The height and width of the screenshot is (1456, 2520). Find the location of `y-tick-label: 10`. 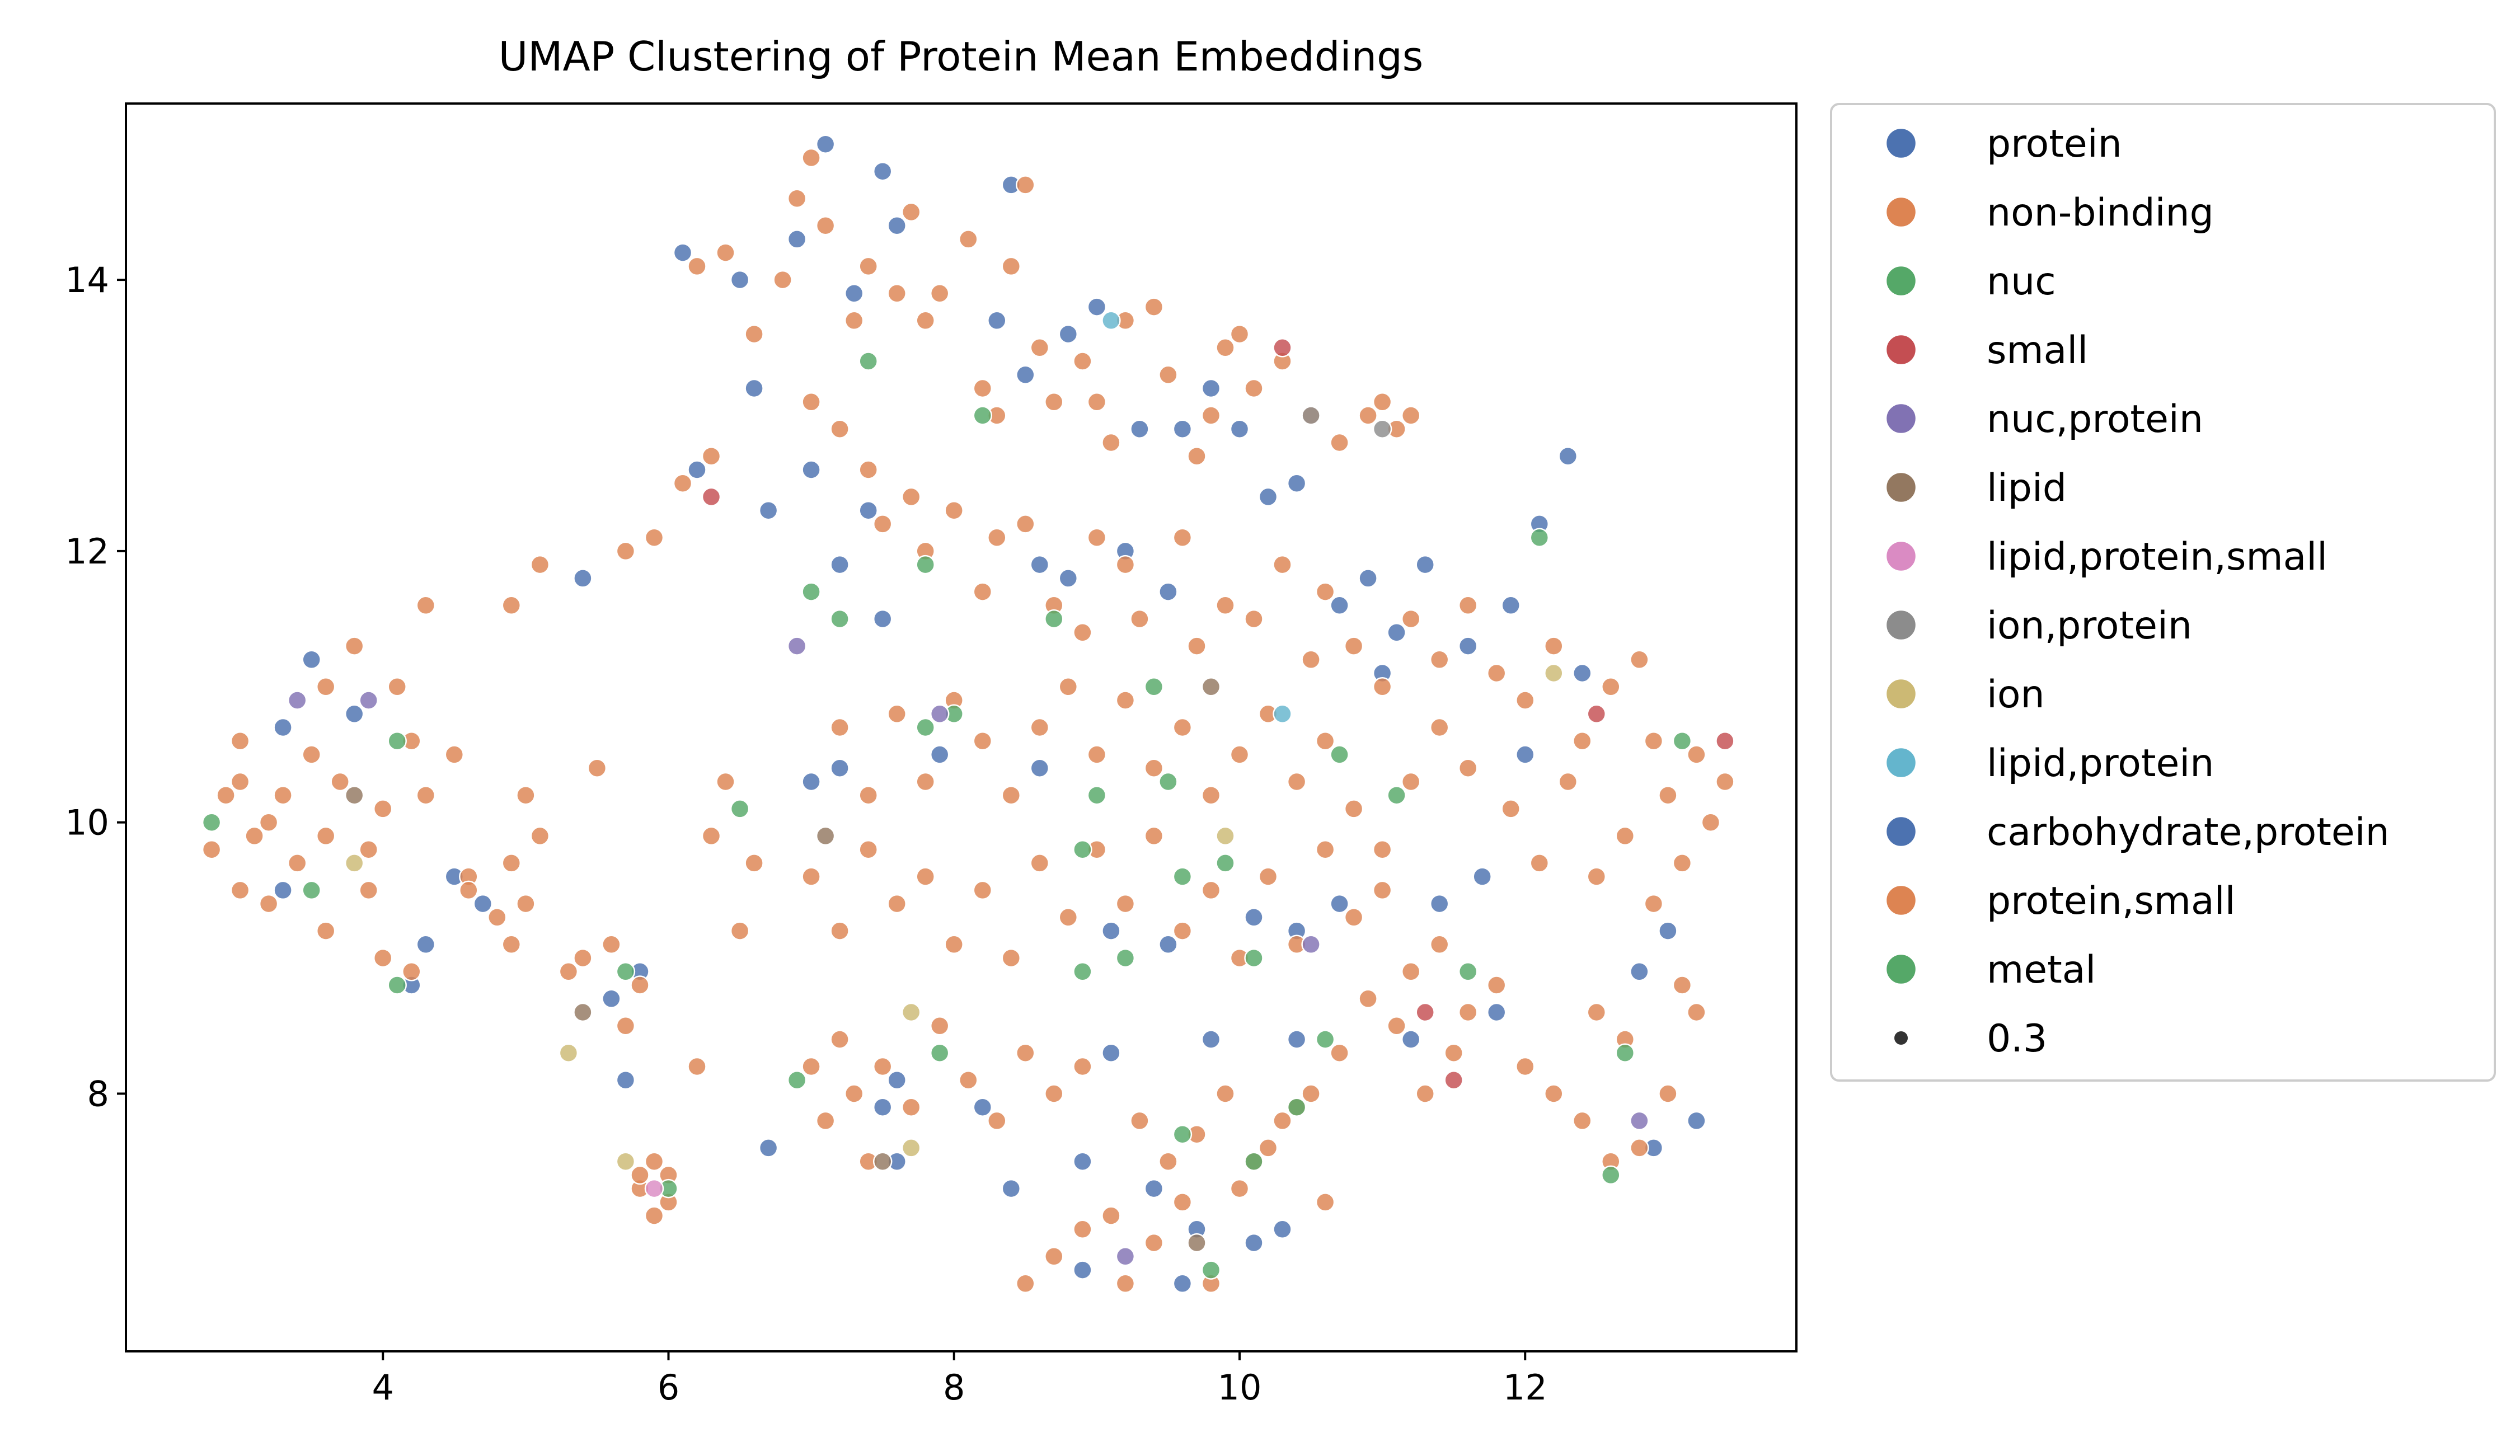

y-tick-label: 10 is located at coordinates (87, 822).